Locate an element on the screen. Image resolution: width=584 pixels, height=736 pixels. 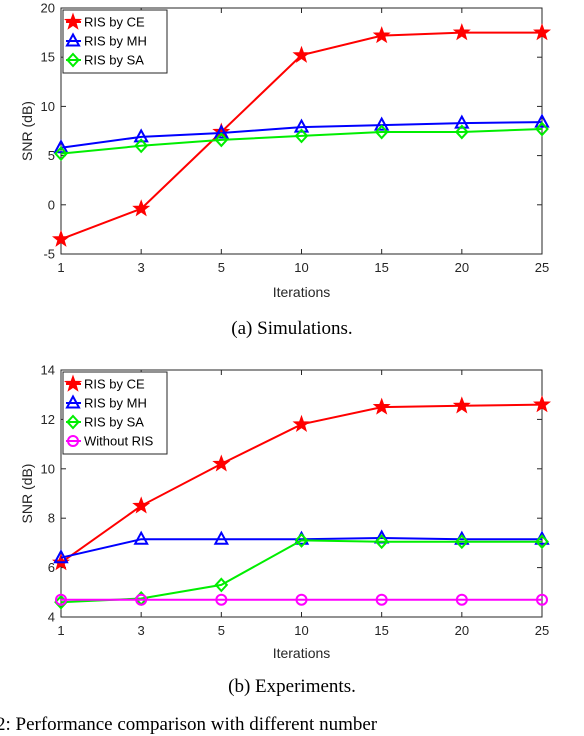
y-tick-label: 4 is located at coordinates (51, 617).